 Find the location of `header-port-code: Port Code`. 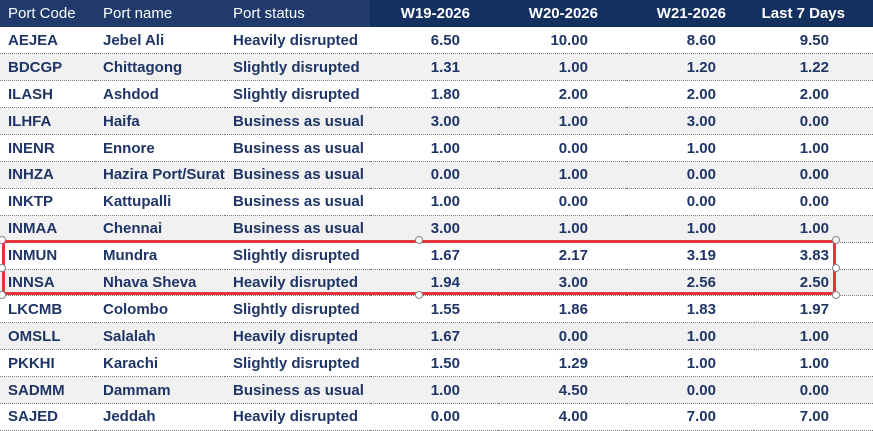

header-port-code: Port Code is located at coordinates (47, 13).